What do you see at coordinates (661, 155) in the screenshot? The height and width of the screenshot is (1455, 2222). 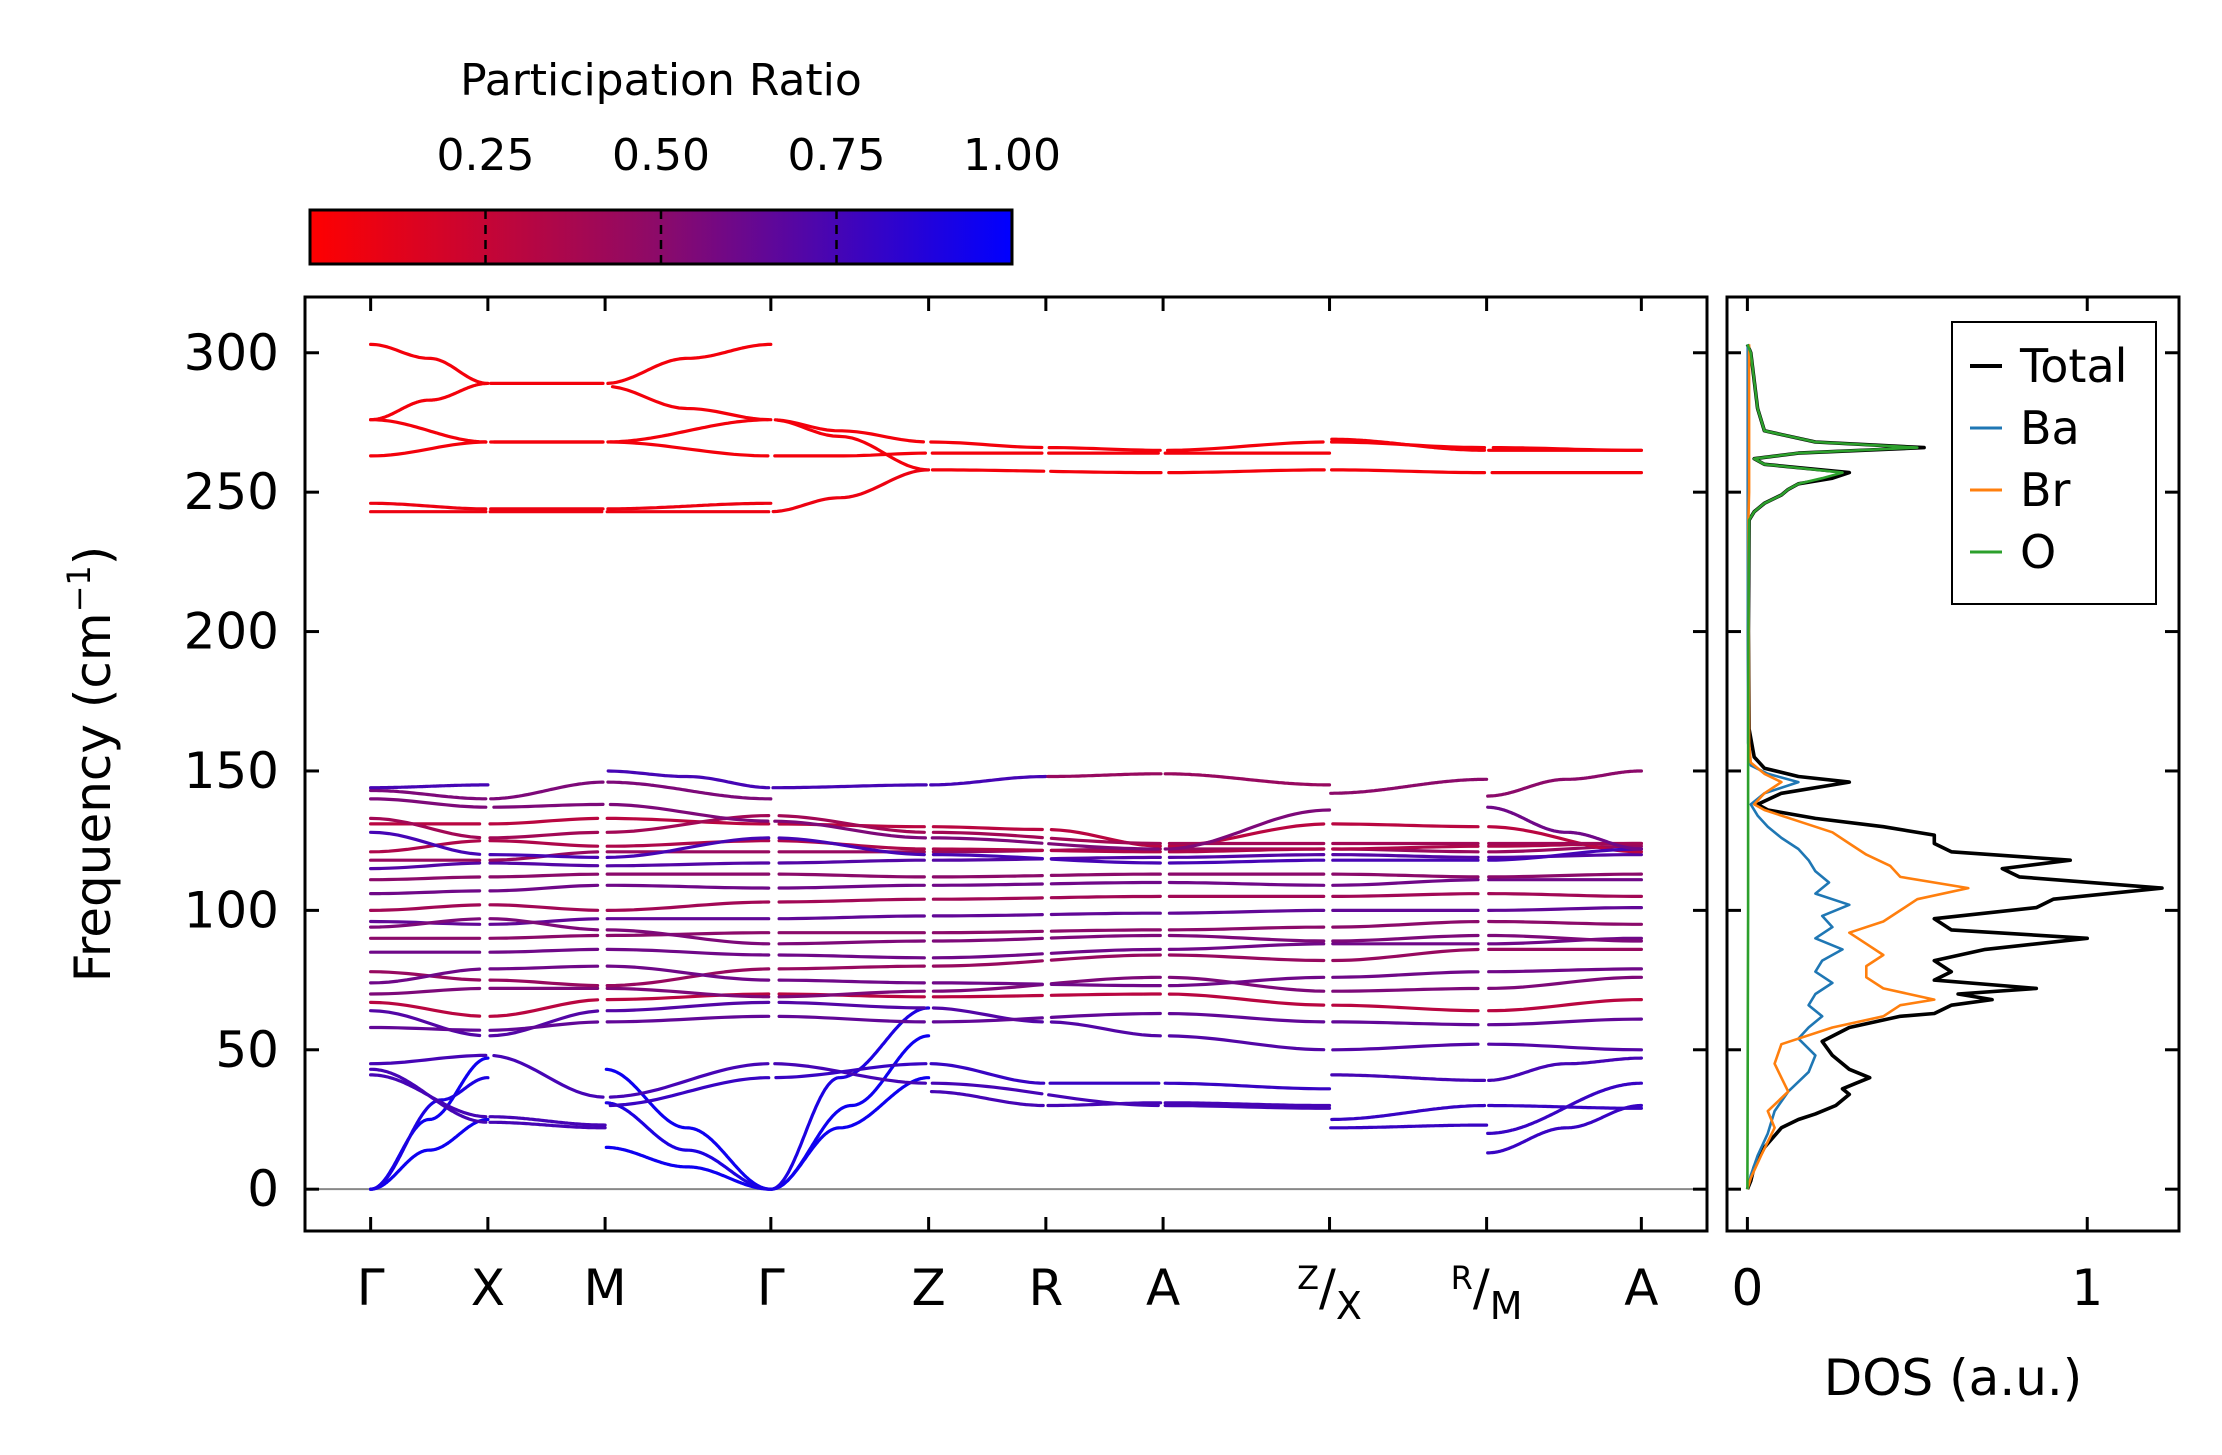 I see `colorbar-tick-label: 0.50` at bounding box center [661, 155].